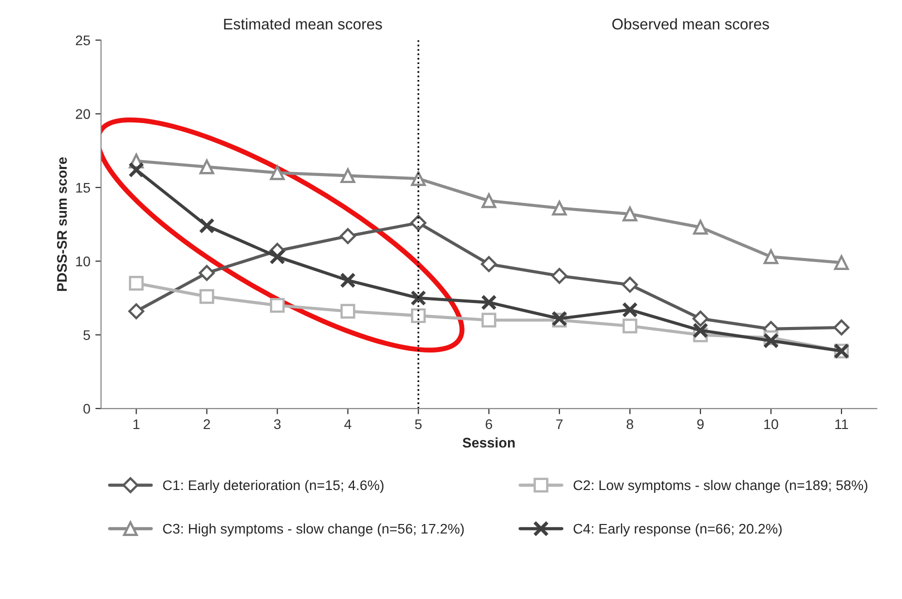 This screenshot has width=902, height=599. Describe the element at coordinates (83, 261) in the screenshot. I see `y-tick-label: 10` at that location.